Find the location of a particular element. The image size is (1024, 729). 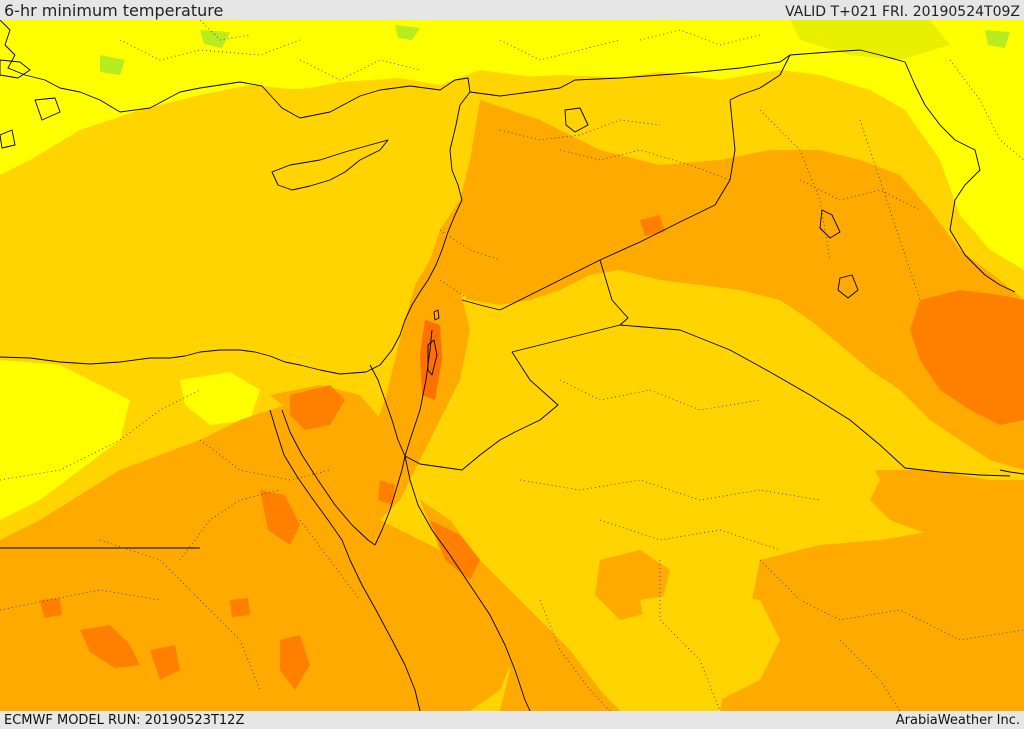

border-syria-jordan is located at coordinates (481, 305).